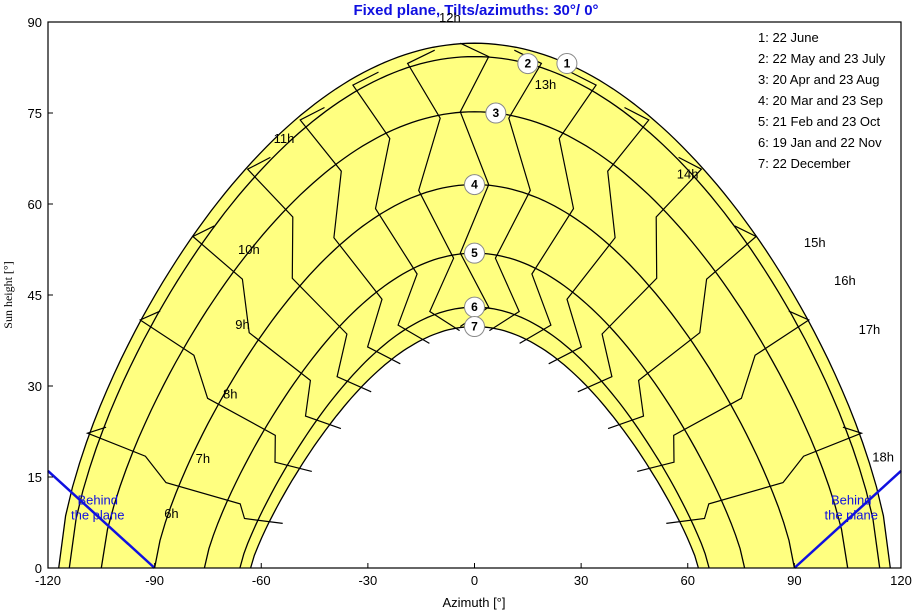 The height and width of the screenshot is (611, 913). What do you see at coordinates (804, 163) in the screenshot?
I see `legend-entry-7: 7: 22 December` at bounding box center [804, 163].